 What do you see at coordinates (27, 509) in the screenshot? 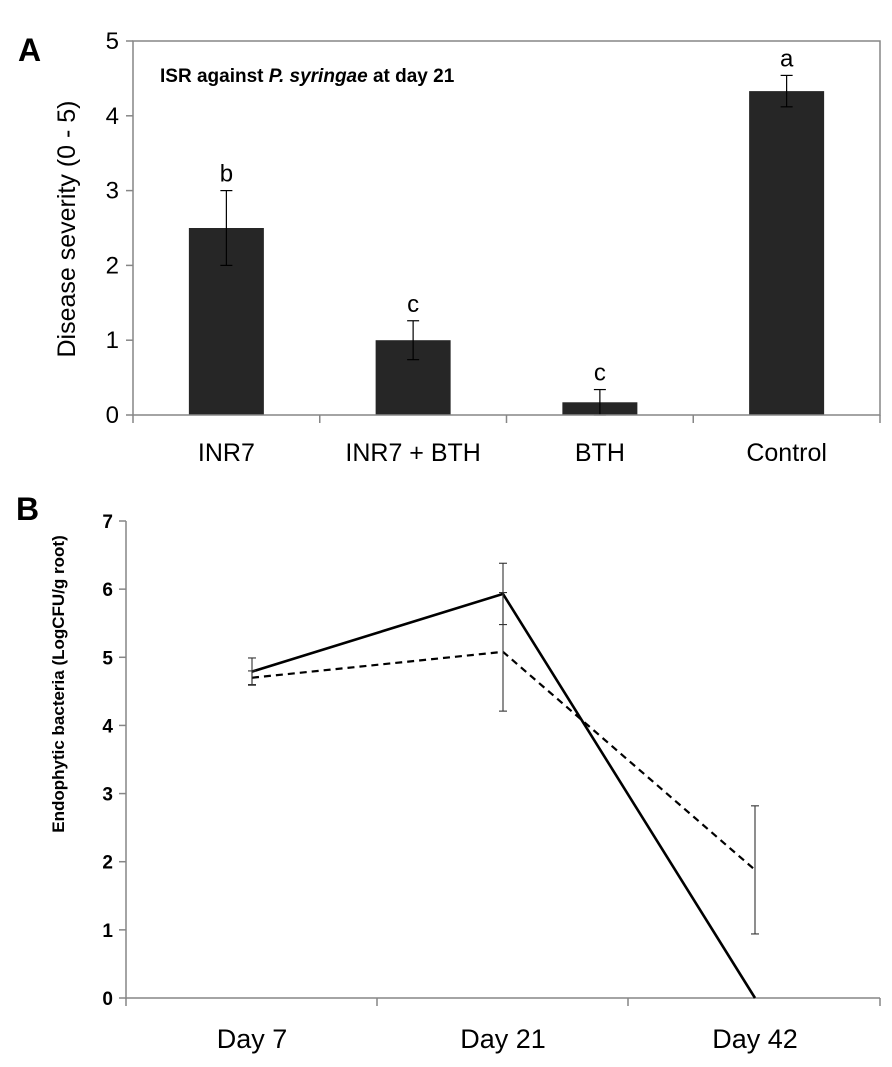
I see `panel-b-letter: B` at bounding box center [27, 509].